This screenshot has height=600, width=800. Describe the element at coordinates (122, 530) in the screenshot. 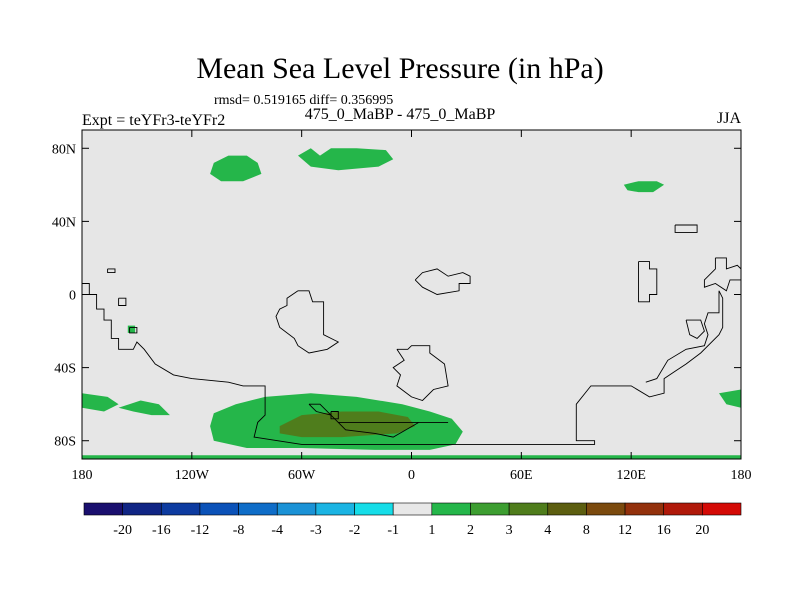

I see `colorbar-label: -20` at that location.